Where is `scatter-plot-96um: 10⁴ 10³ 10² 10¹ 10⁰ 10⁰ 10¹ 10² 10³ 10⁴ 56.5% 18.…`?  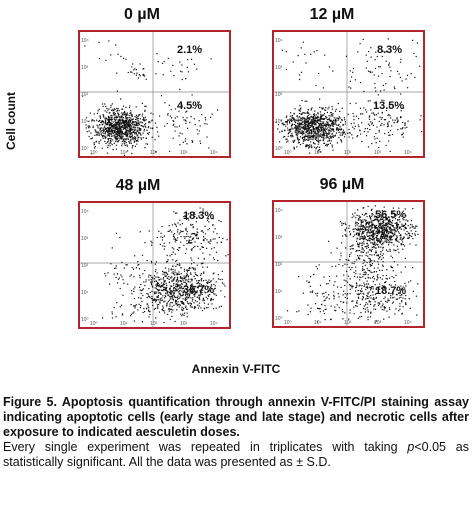
scatter-plot-96um: 10⁴ 10³ 10² 10¹ 10⁰ 10⁰ 10¹ 10² 10³ 10⁴ 56.5% 18.… is located at coordinates (348, 264).